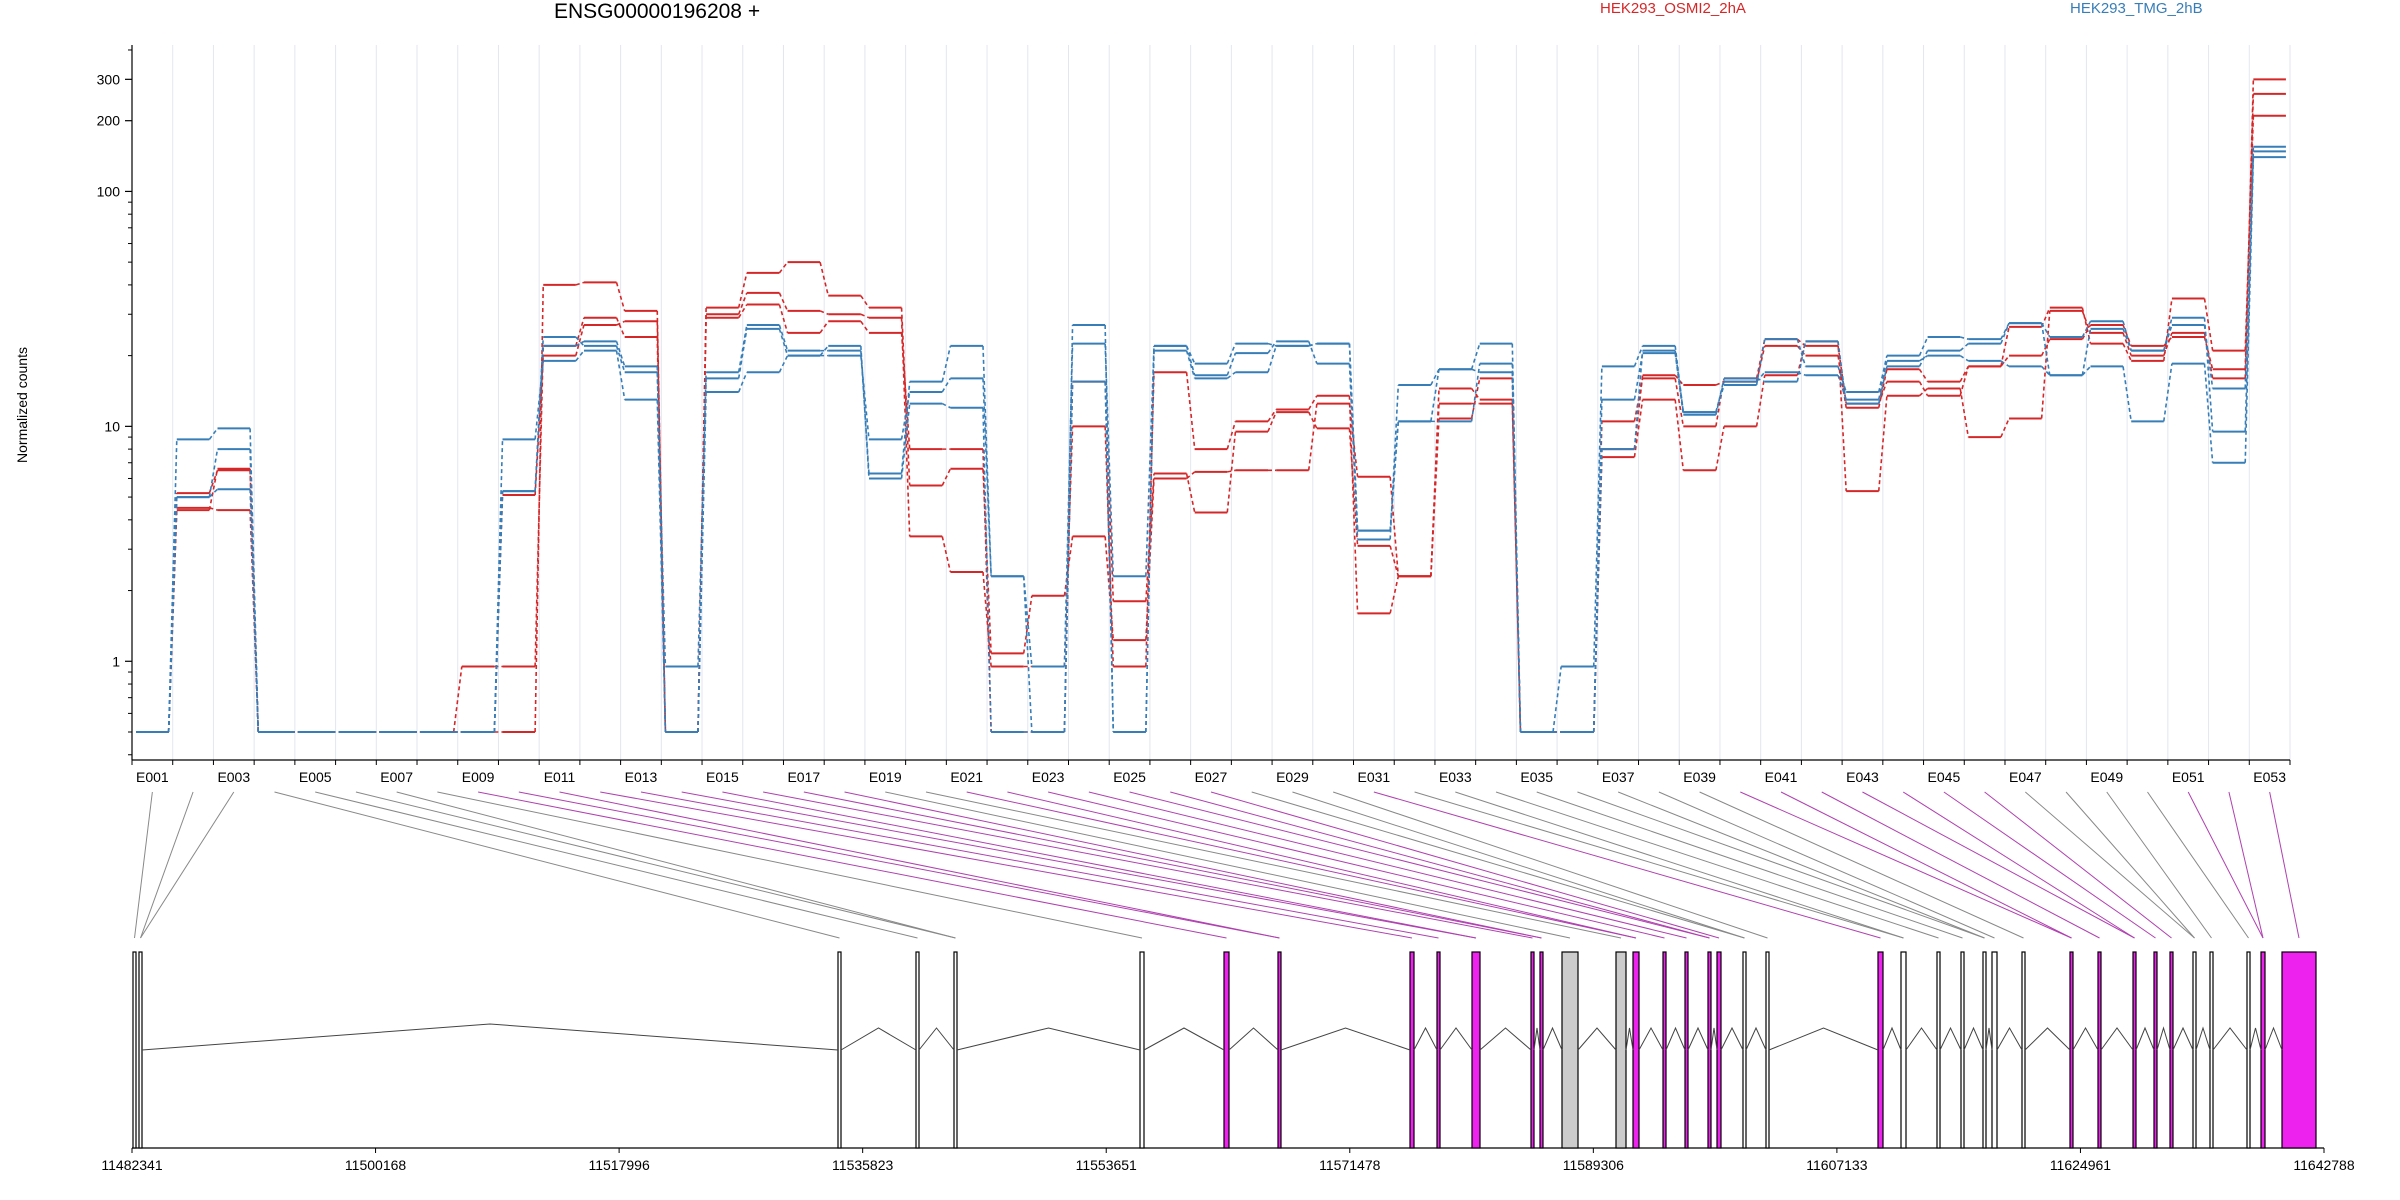 The width and height of the screenshot is (2400, 1200). I want to click on x-tick-label: E023, so click(1048, 777).